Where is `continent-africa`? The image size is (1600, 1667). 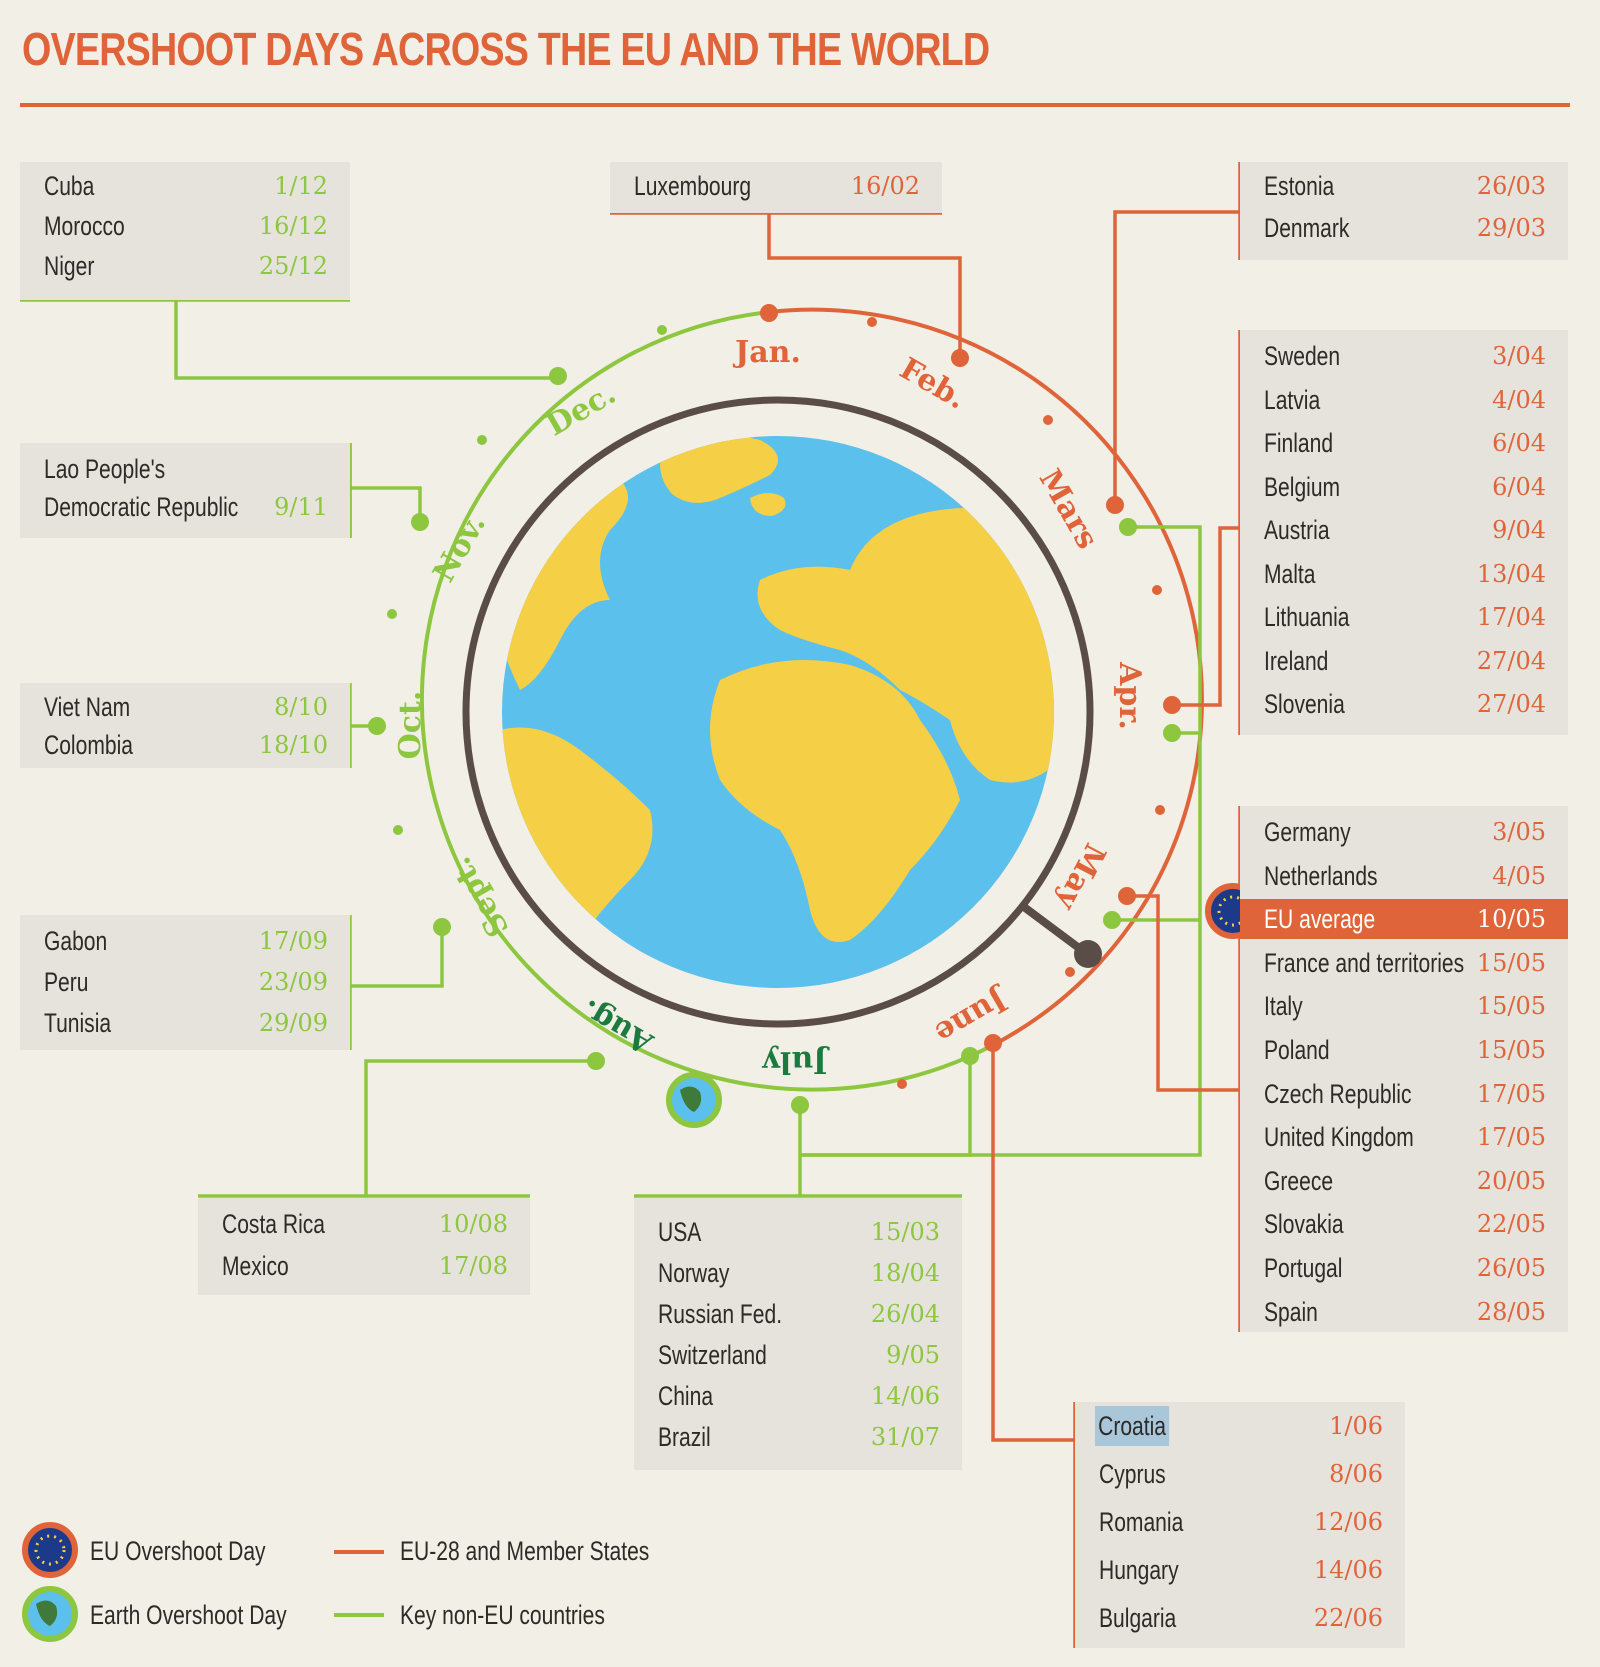 continent-africa is located at coordinates (835, 801).